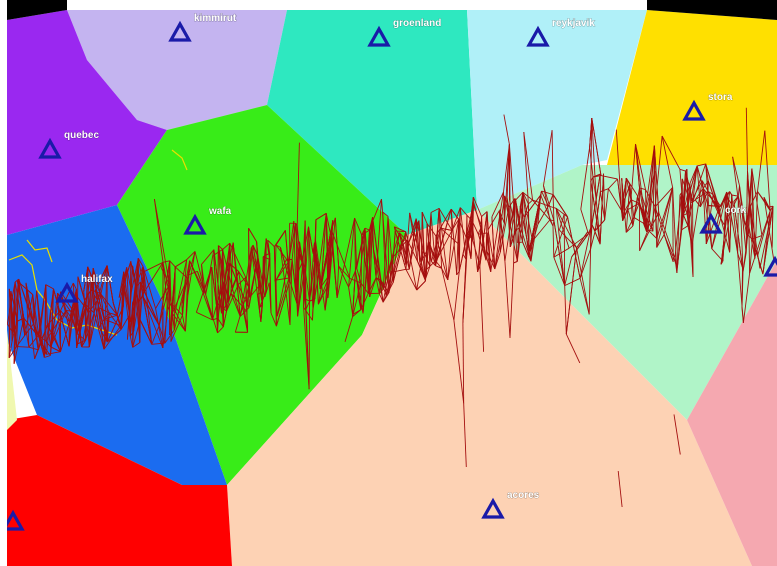 Image resolution: width=777 pixels, height=566 pixels. I want to click on station-label-stora: stora, so click(720, 97).